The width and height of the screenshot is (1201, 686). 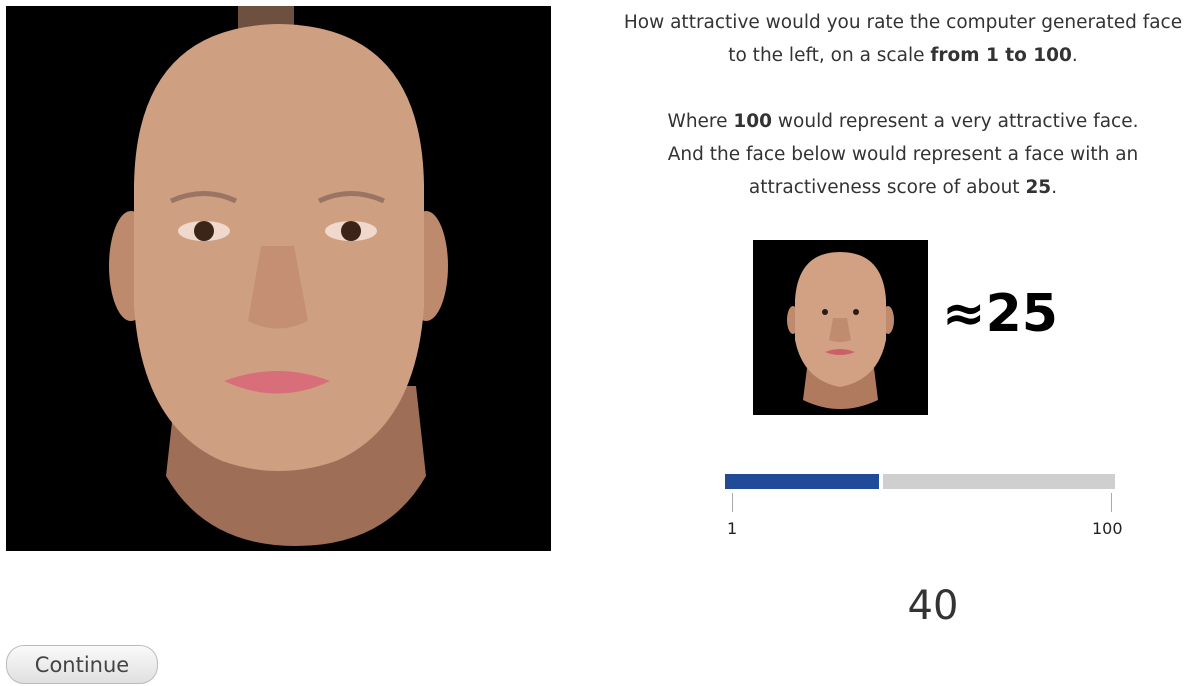 What do you see at coordinates (753, 121) in the screenshot?
I see `text: 100` at bounding box center [753, 121].